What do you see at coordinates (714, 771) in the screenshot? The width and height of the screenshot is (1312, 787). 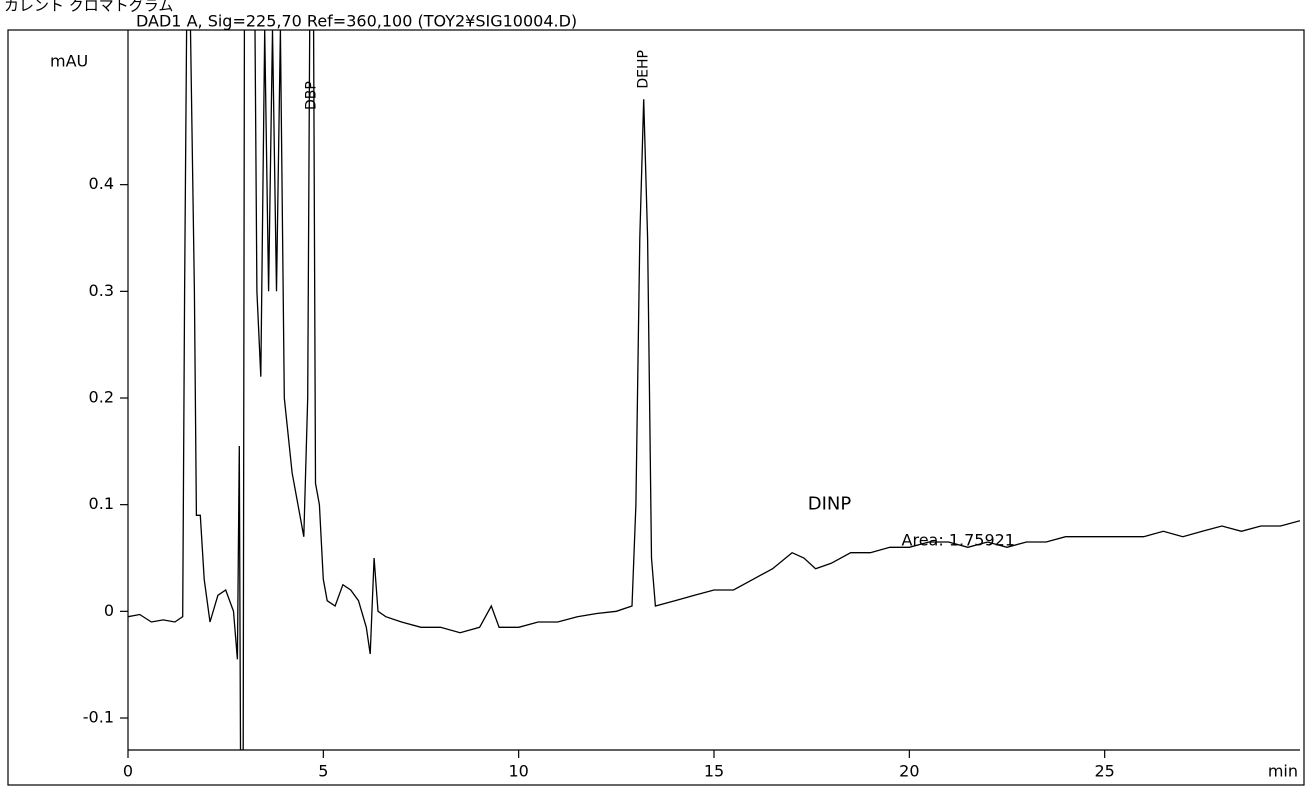 I see `x-tick-label: 15` at bounding box center [714, 771].